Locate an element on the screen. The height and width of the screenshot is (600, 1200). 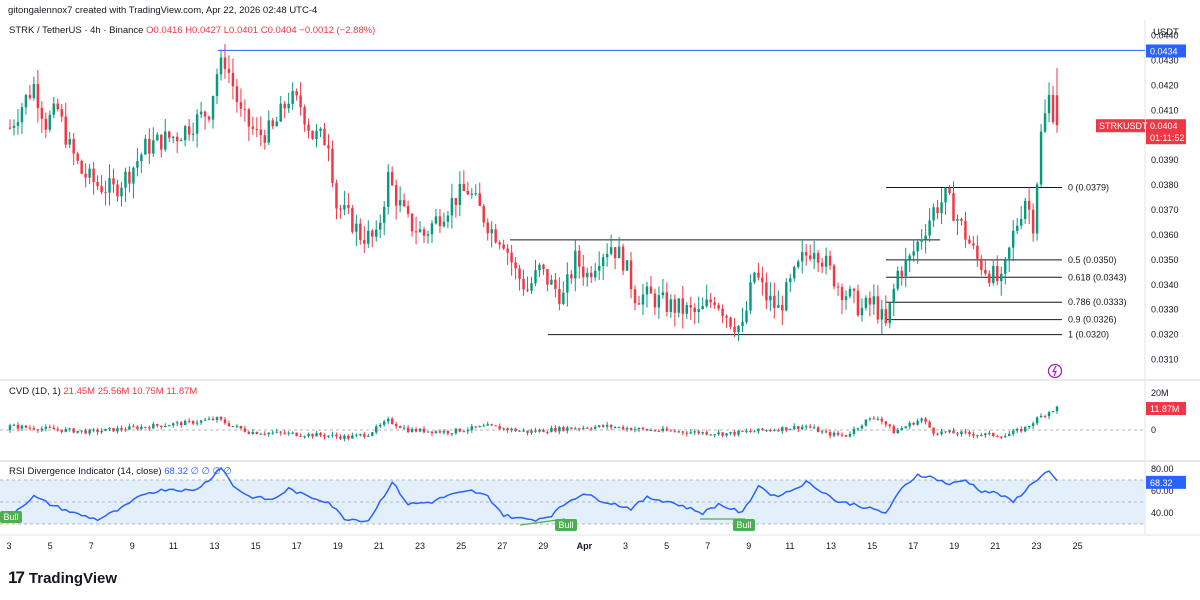
lightning-alert-icon is located at coordinates (1055, 371).